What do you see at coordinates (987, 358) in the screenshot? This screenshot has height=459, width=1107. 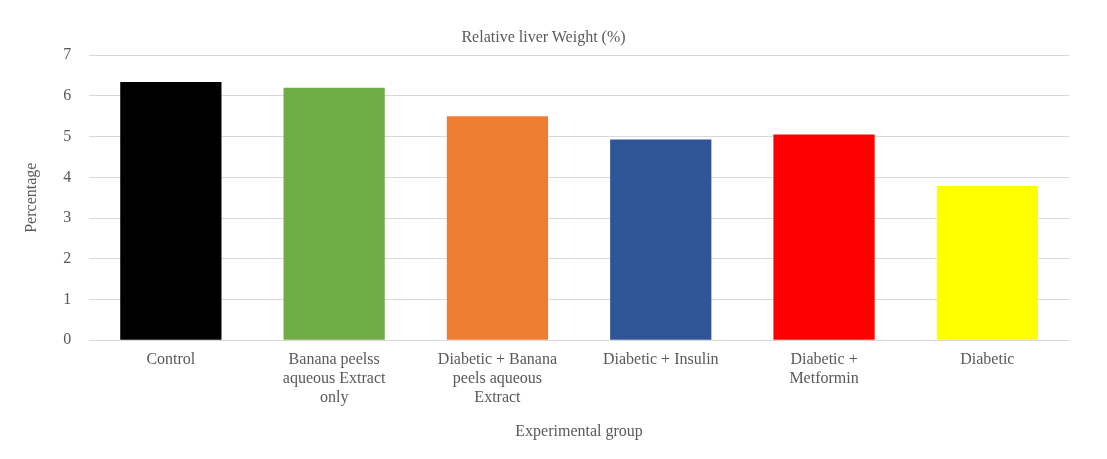 I see `x-tick-label: Diabetic` at bounding box center [987, 358].